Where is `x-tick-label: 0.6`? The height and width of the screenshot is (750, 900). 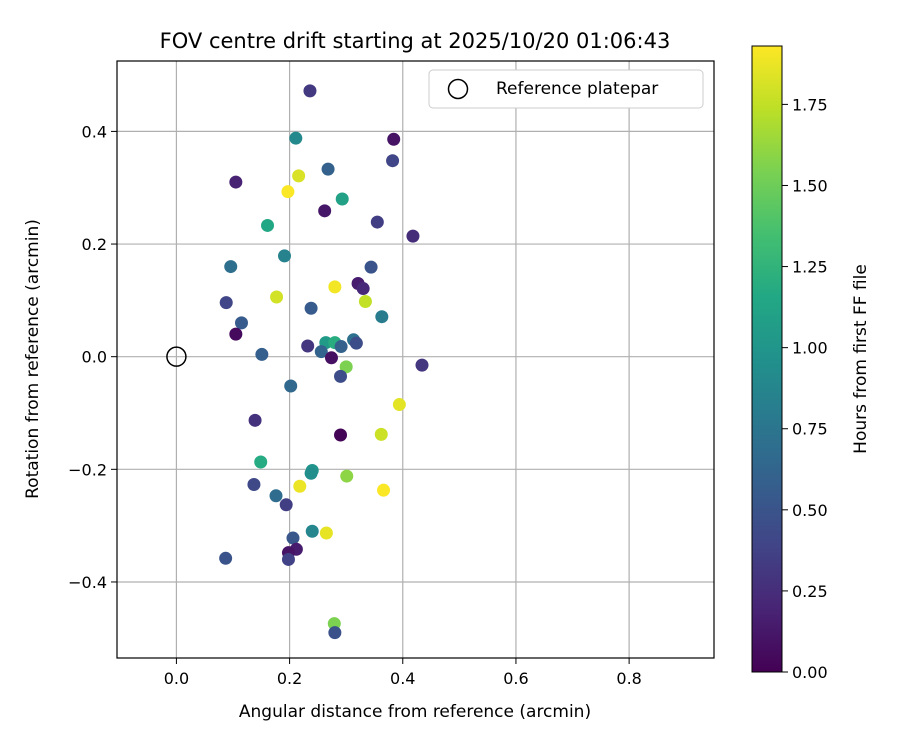 x-tick-label: 0.6 is located at coordinates (515, 678).